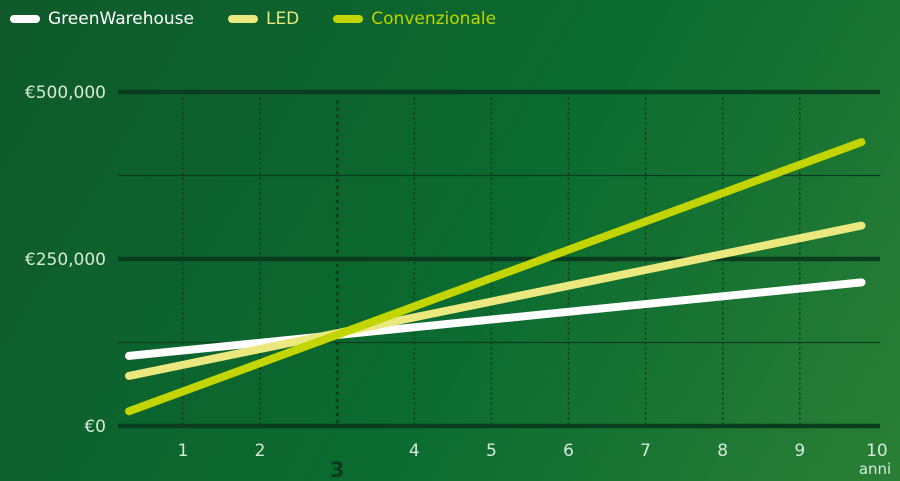 This screenshot has width=900, height=481. Describe the element at coordinates (260, 451) in the screenshot. I see `x-tick-label: 2` at that location.